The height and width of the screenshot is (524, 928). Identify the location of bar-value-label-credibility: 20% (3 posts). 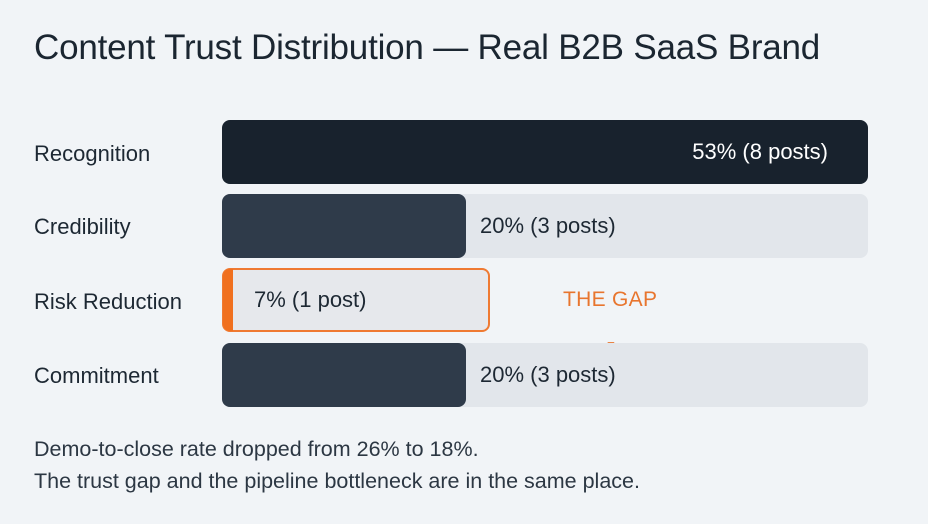
(548, 225).